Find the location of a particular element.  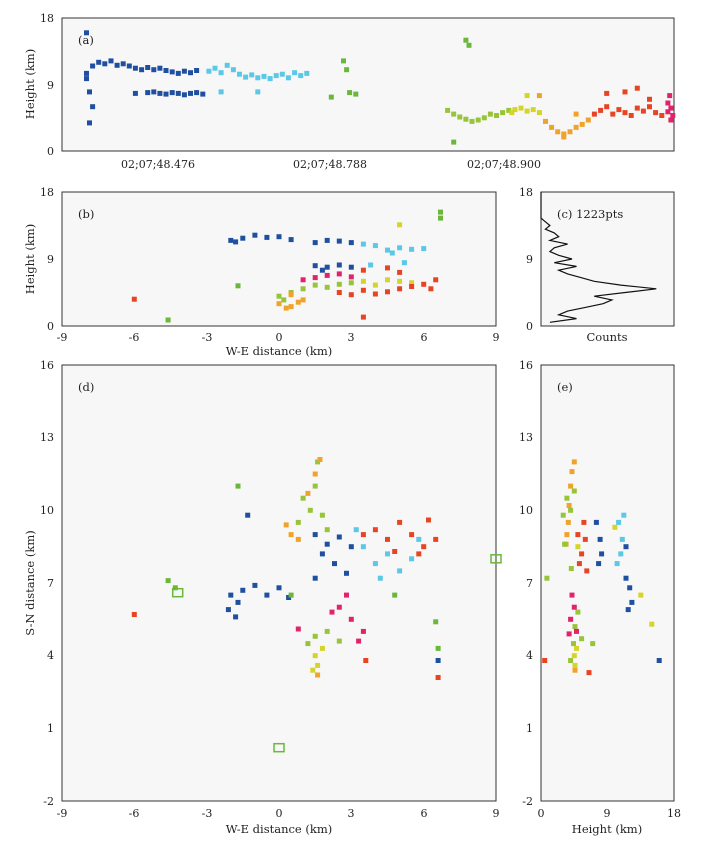

panel-a-frame is located at coordinates (368, 84).